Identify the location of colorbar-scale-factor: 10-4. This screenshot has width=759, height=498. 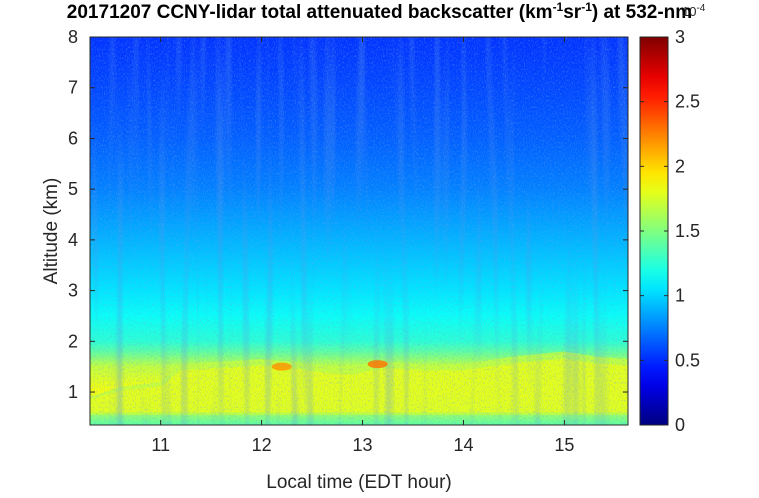
(694, 11).